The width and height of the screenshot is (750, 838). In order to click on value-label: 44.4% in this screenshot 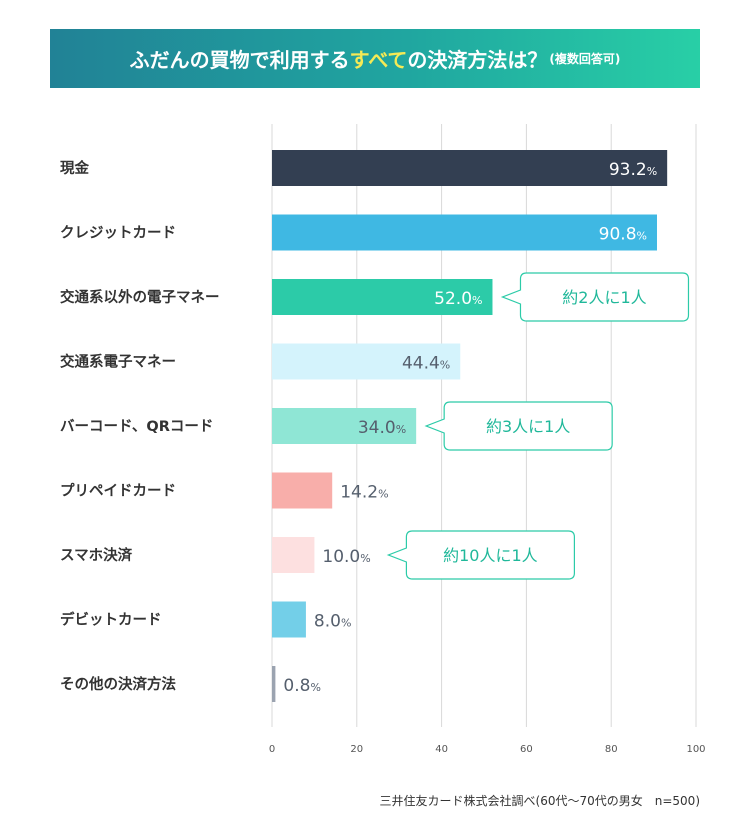, I will do `click(426, 364)`.